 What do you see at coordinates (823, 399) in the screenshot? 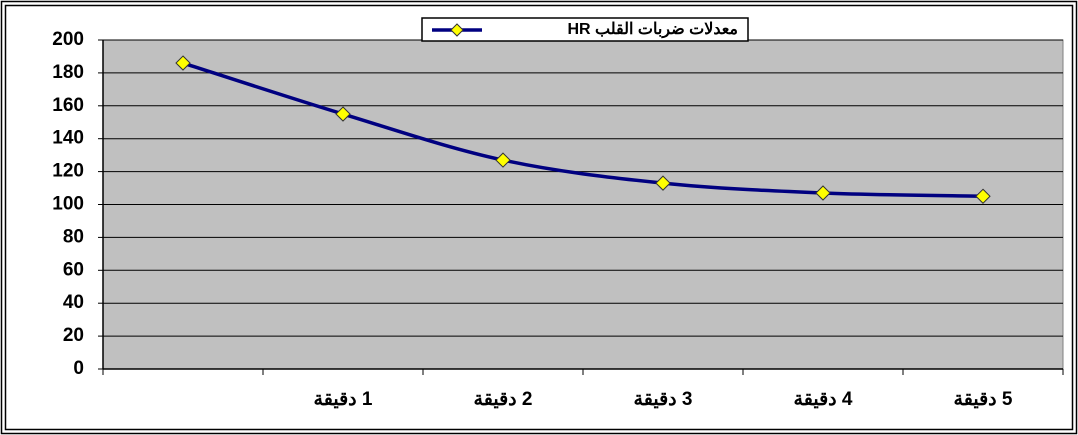
I see `x-tick-label: 4 دقيقة` at bounding box center [823, 399].